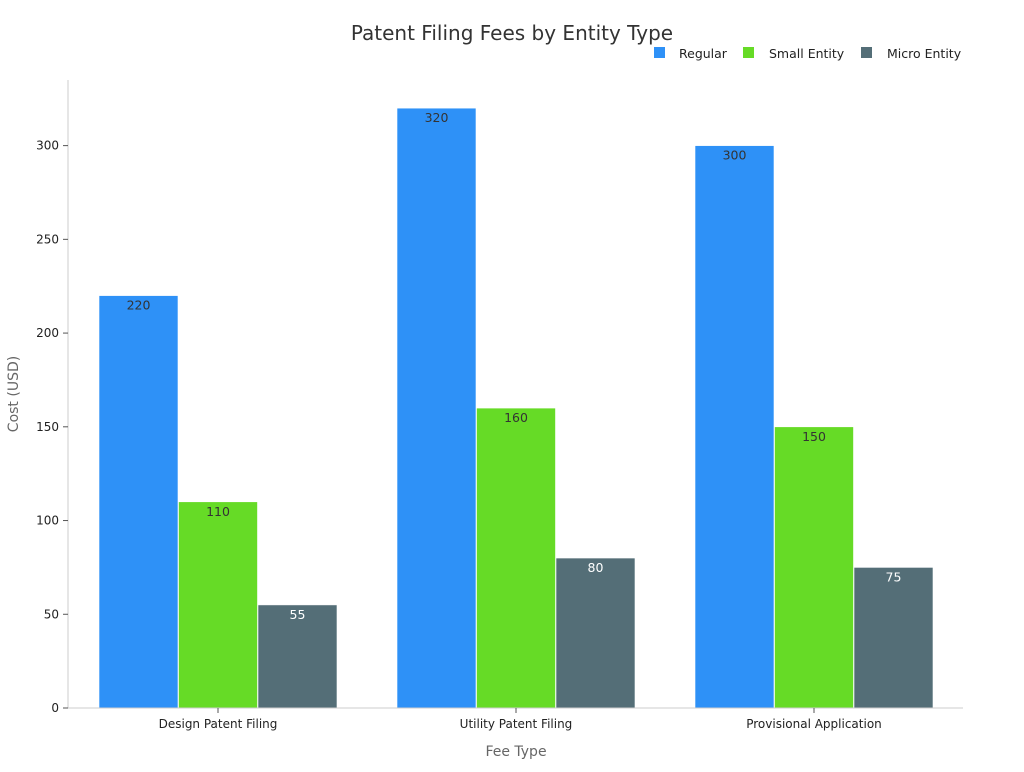 Image resolution: width=1024 pixels, height=772 pixels. I want to click on y-tick-label-300: 300, so click(47, 146).